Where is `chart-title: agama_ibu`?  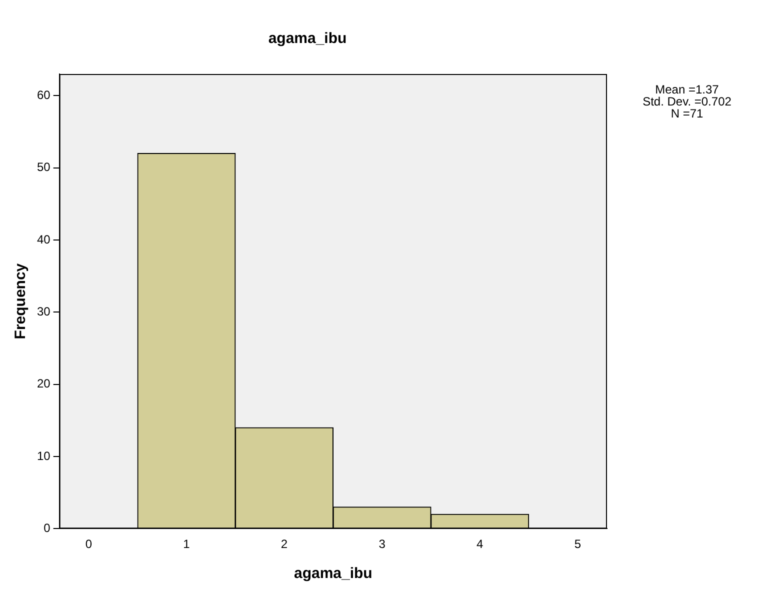 chart-title: agama_ibu is located at coordinates (307, 39).